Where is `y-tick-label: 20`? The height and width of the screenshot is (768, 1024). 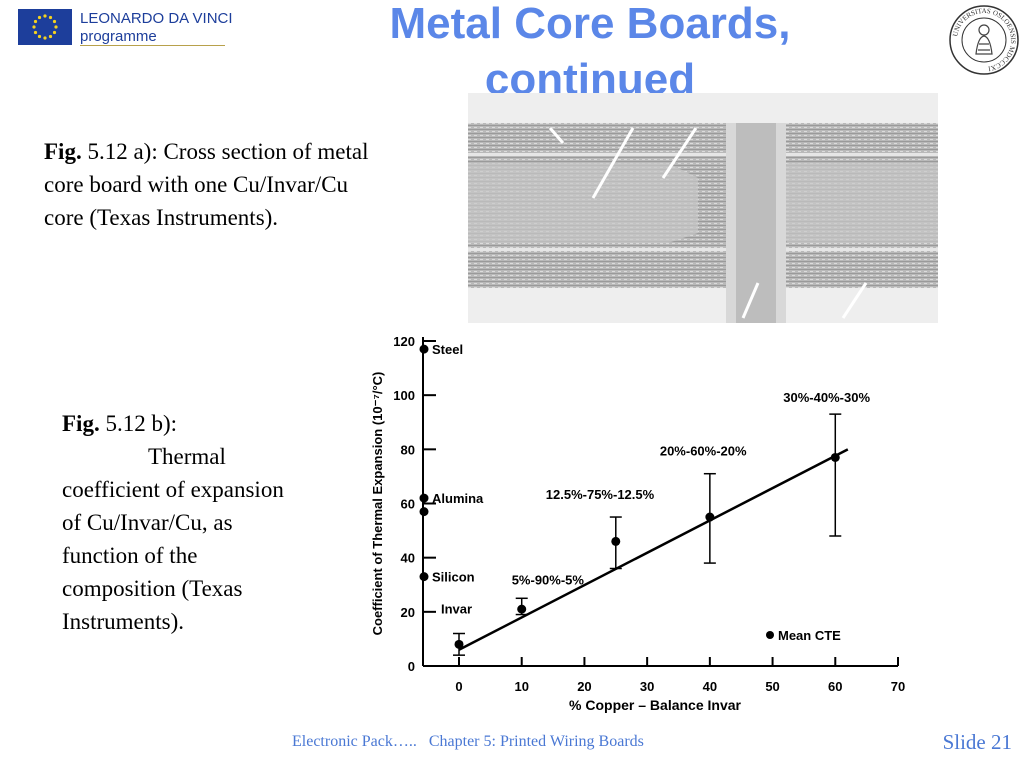 y-tick-label: 20 is located at coordinates (408, 612).